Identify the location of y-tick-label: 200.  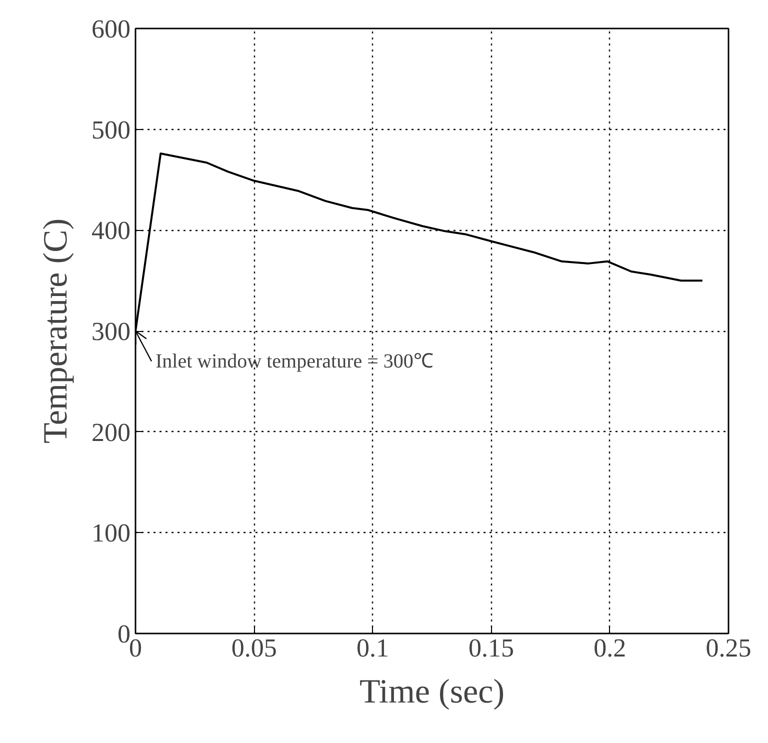
(111, 432).